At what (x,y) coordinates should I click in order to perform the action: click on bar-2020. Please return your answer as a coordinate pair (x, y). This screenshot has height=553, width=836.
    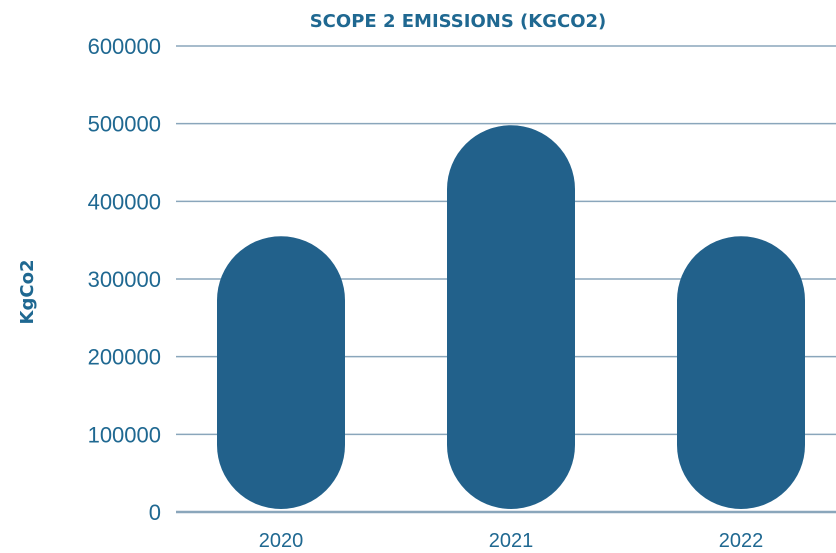
    Looking at the image, I should click on (281, 373).